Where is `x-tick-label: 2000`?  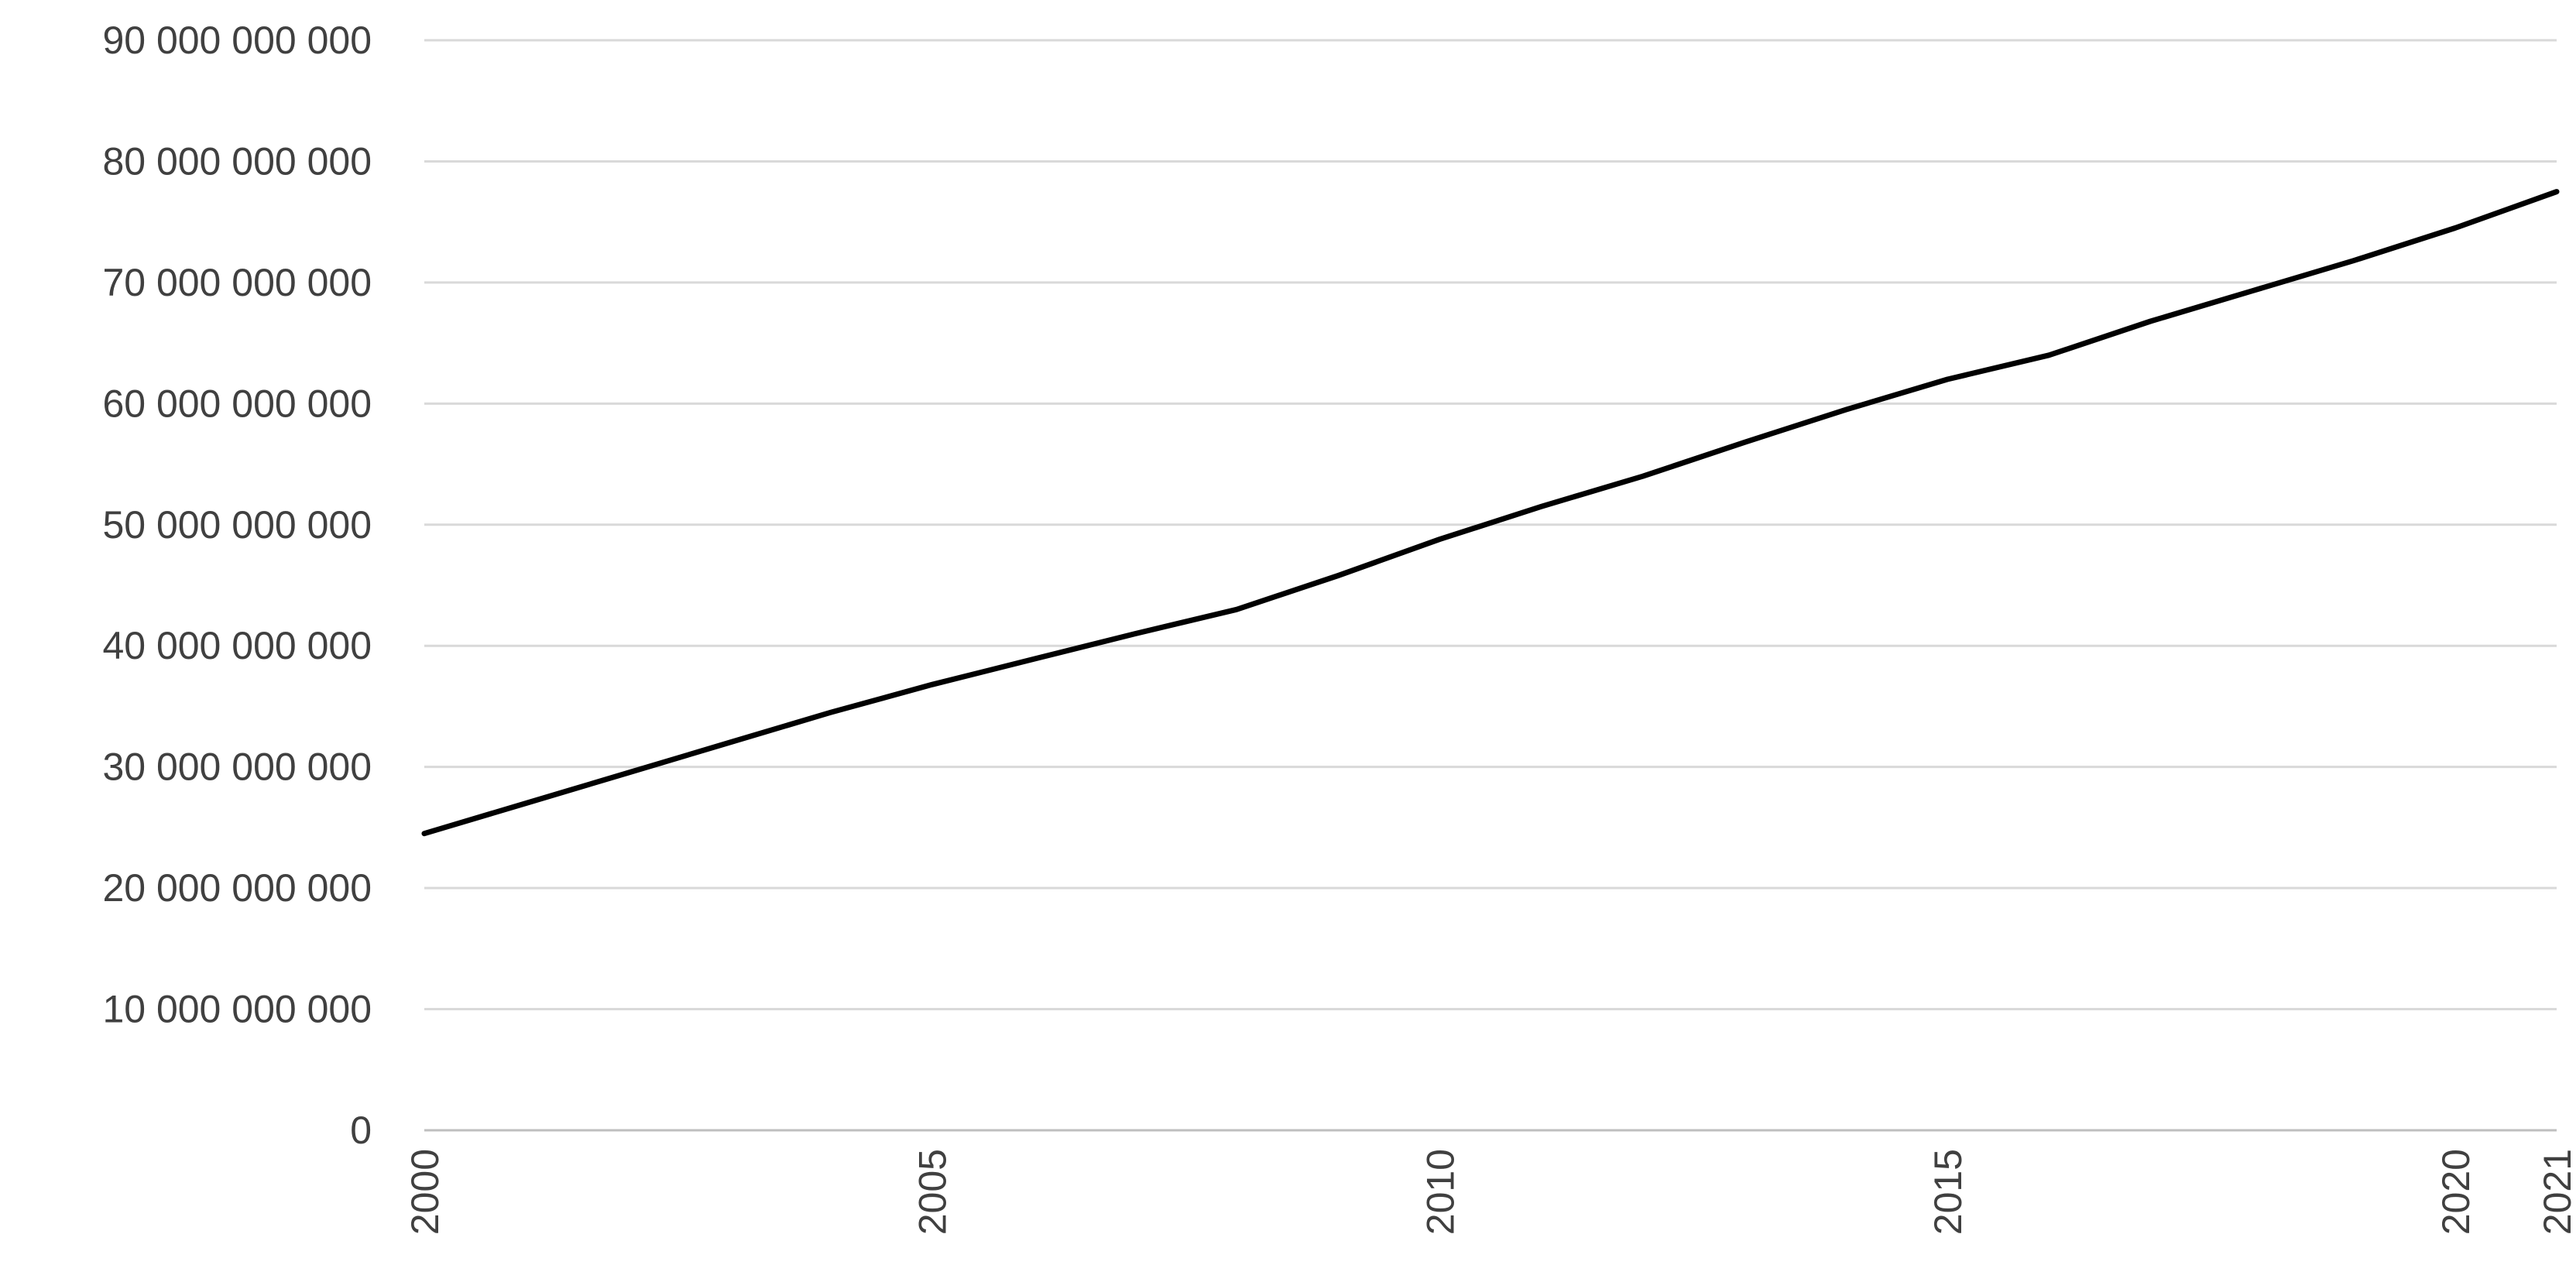
x-tick-label: 2000 is located at coordinates (425, 1192).